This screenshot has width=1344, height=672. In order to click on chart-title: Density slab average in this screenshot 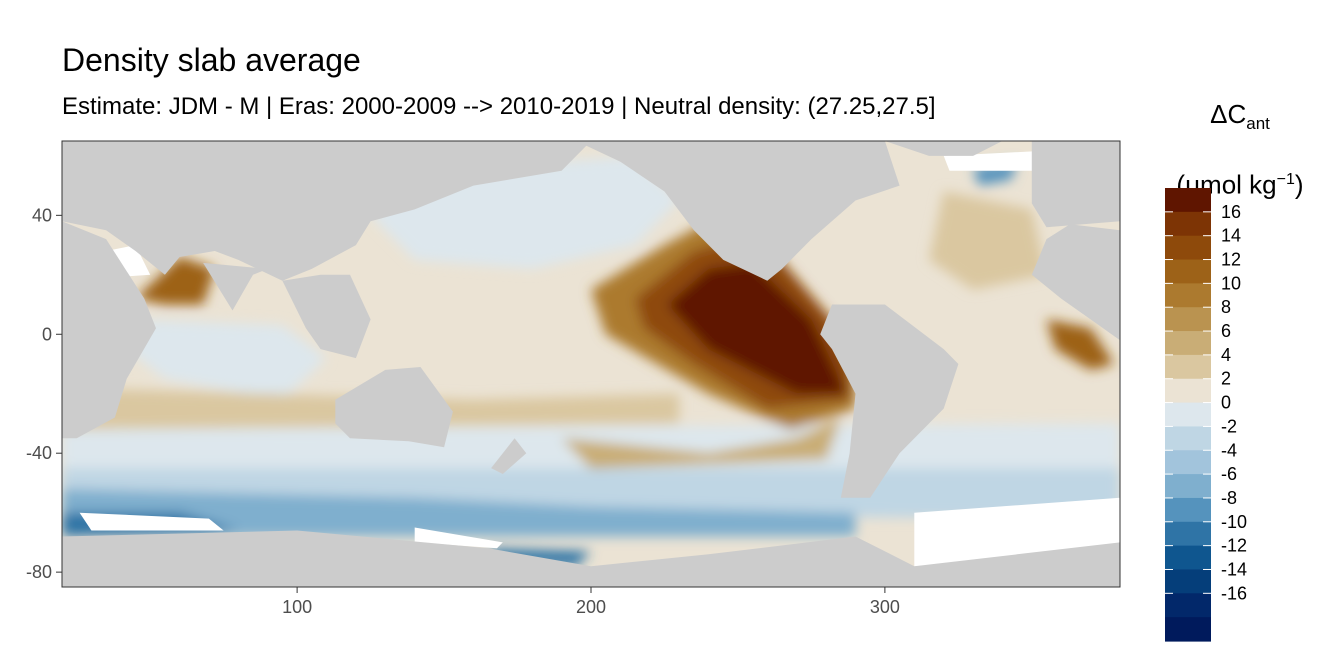, I will do `click(211, 60)`.